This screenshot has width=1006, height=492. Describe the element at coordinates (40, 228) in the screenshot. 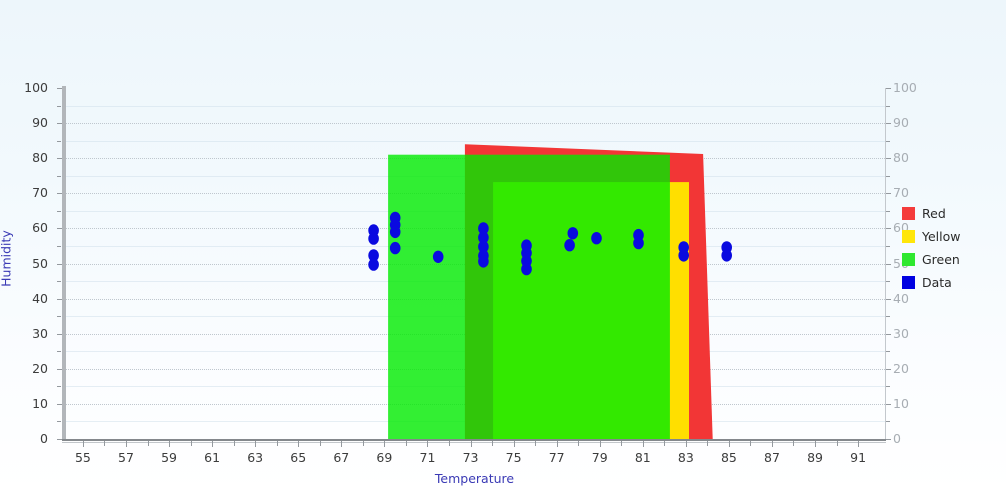

I see `y-tick-label-left: 60` at that location.